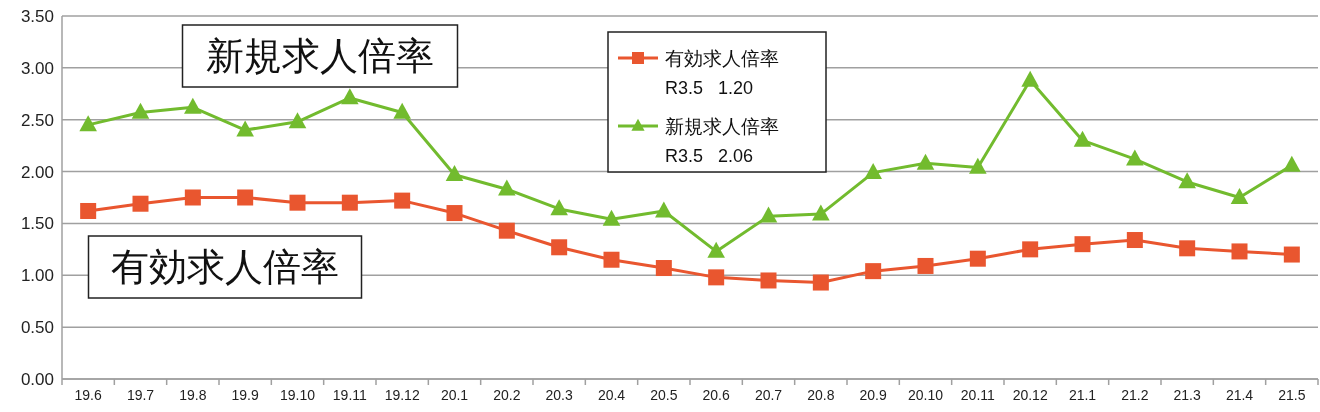 The image size is (1320, 412). I want to click on legend-label: 有効求人倍率, so click(722, 58).